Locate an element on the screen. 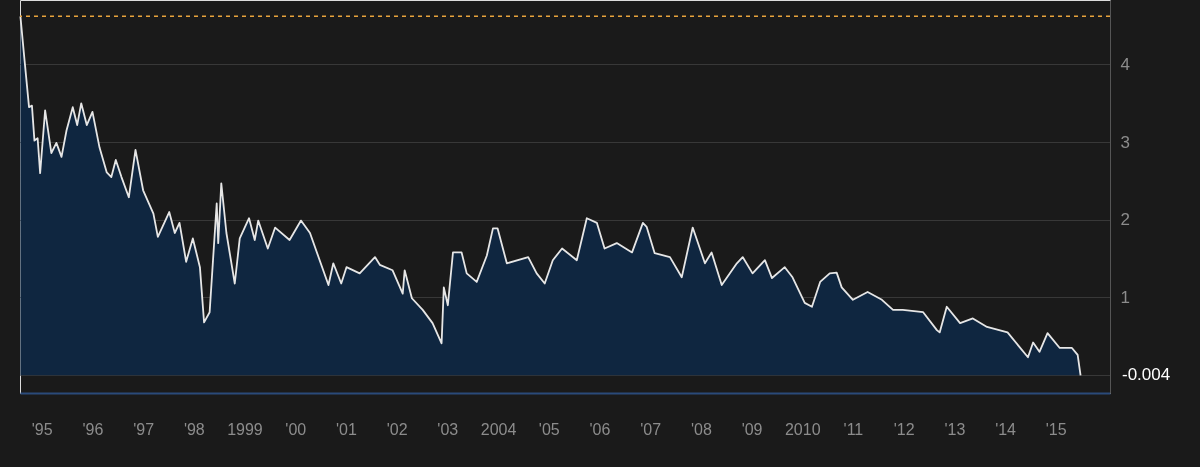  x-tick-label: '00 is located at coordinates (296, 429).